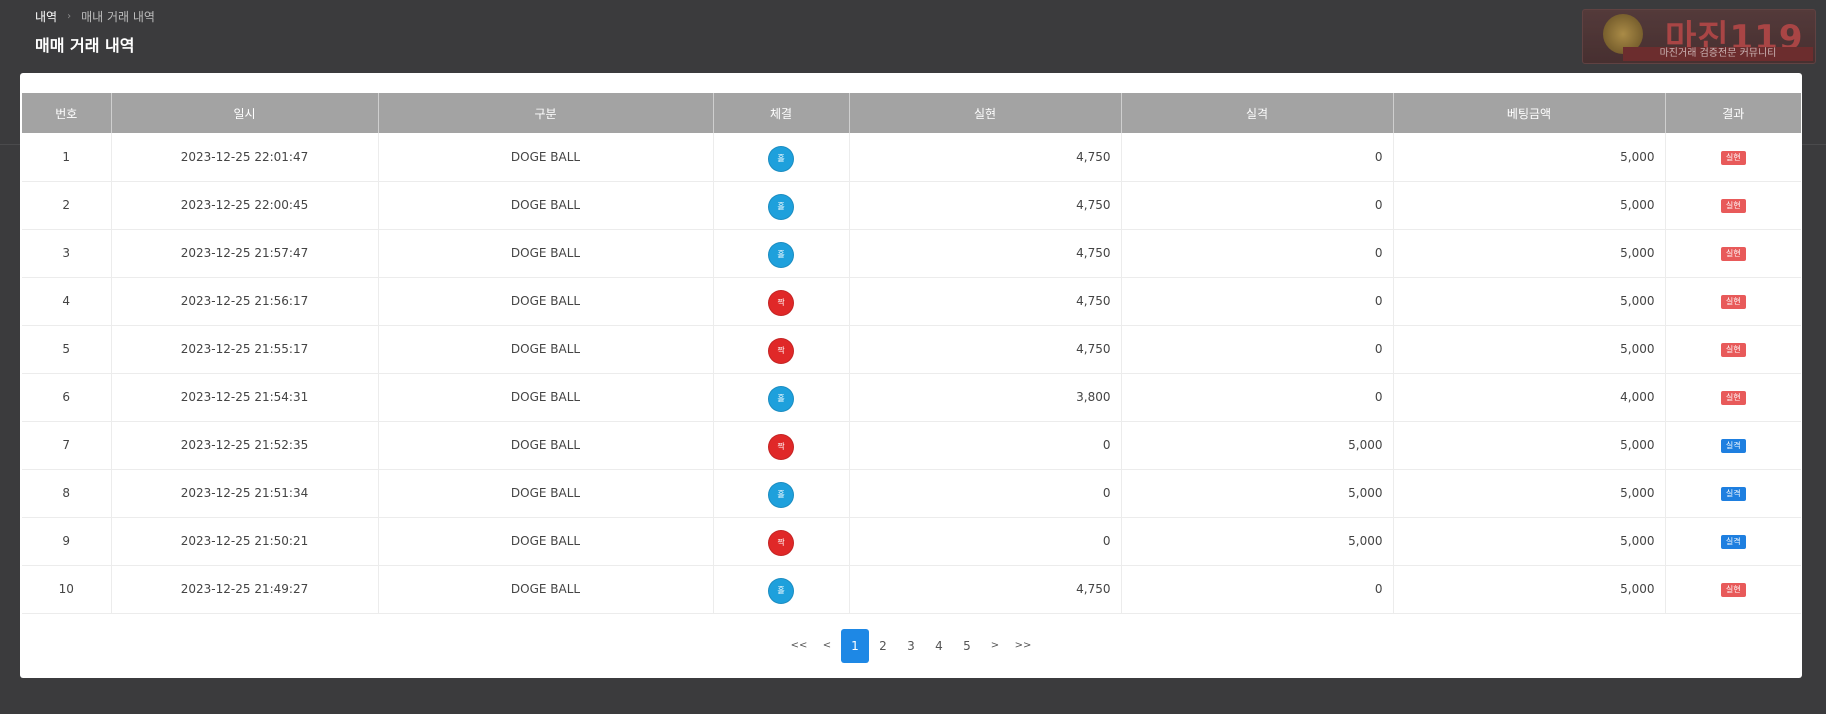 The width and height of the screenshot is (1826, 714). I want to click on cell-no: 8, so click(67, 493).